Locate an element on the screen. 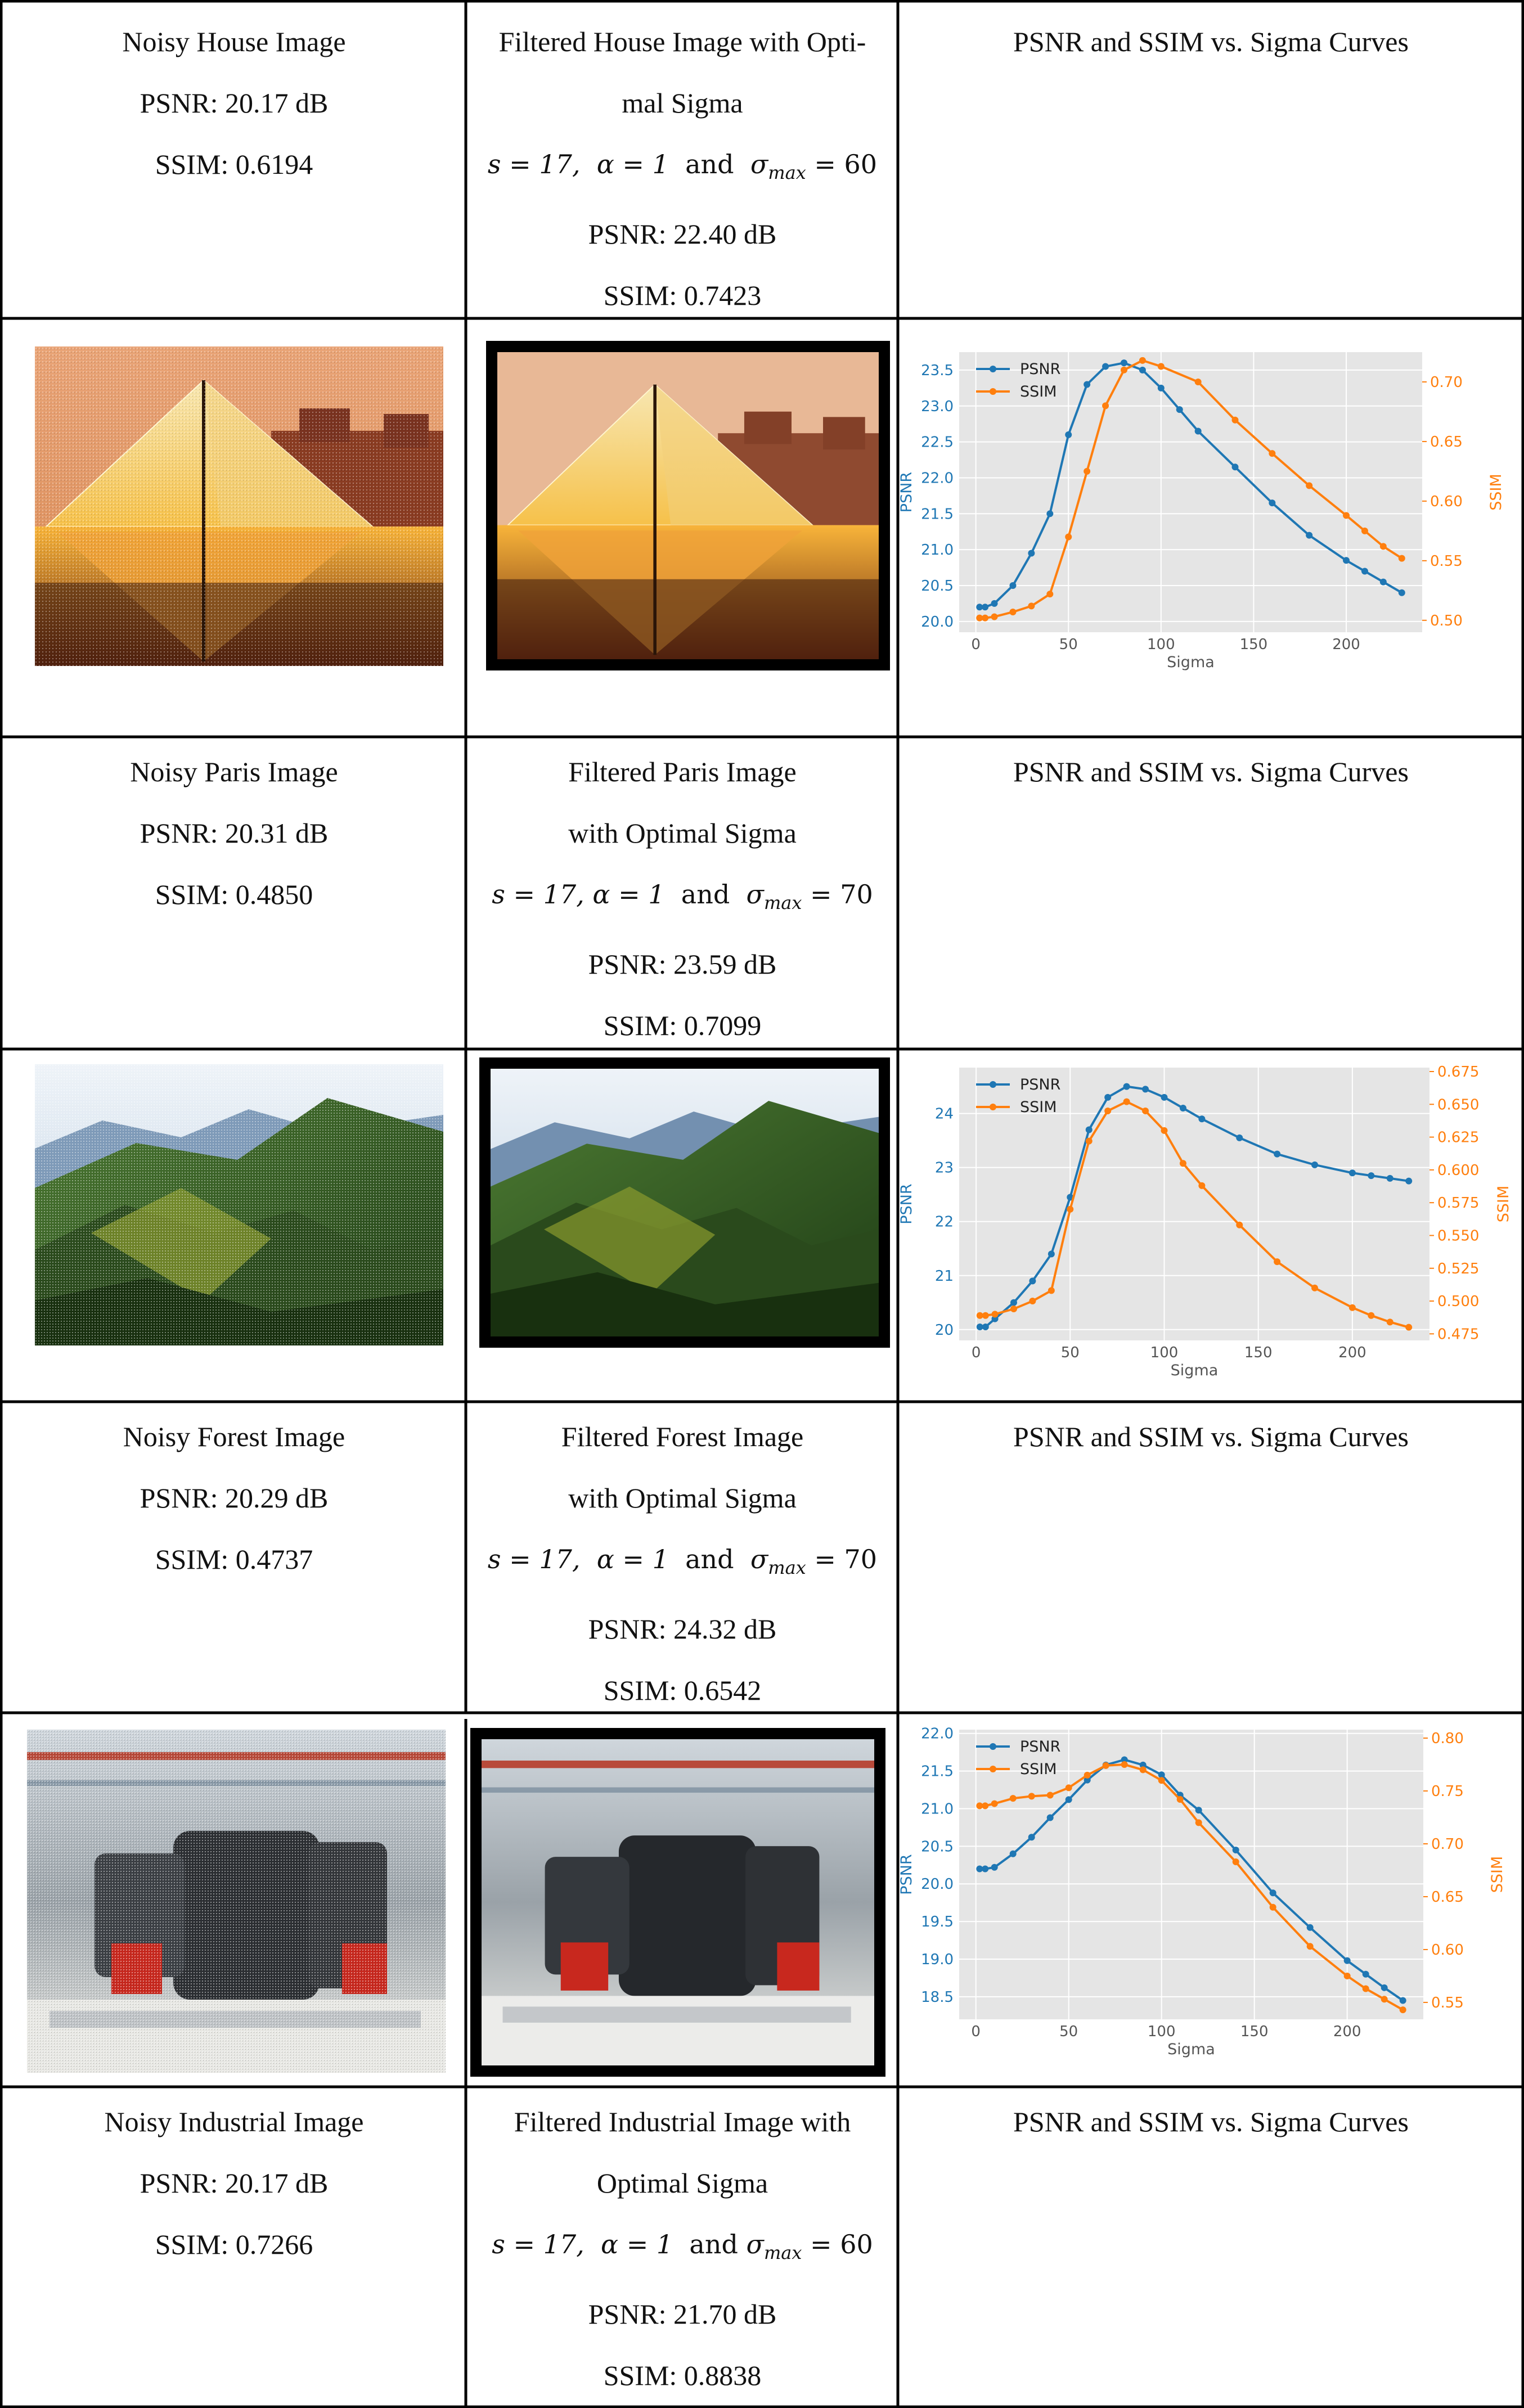 The width and height of the screenshot is (1524, 2408). curves-caption: PSNR and SSIM vs. Sigma Curves is located at coordinates (1211, 2122).